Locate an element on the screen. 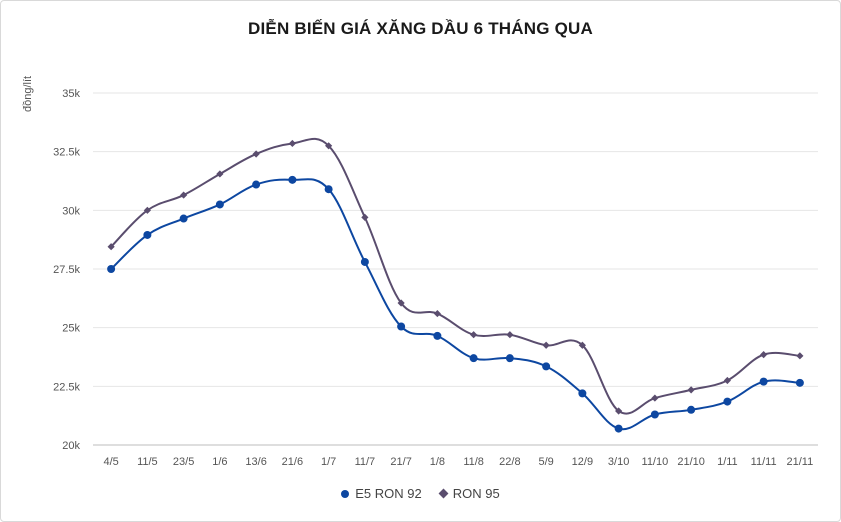 The height and width of the screenshot is (522, 841). legend-label-e5-ron-92: E5 RON 92 is located at coordinates (388, 493).